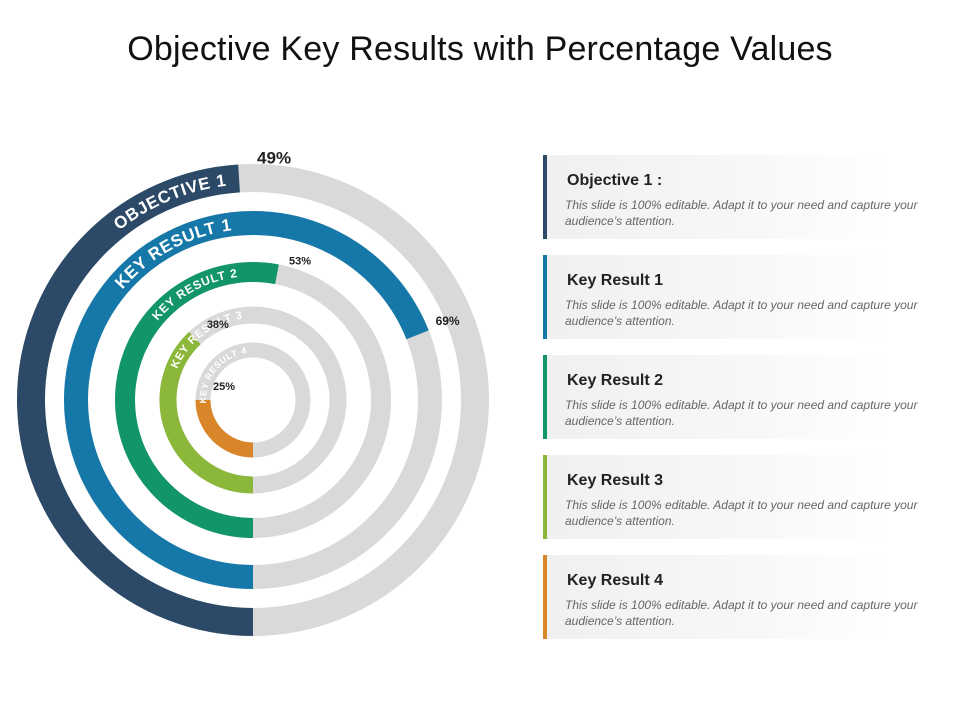  What do you see at coordinates (224, 387) in the screenshot?
I see `ring-value-key-result-4: 25%` at bounding box center [224, 387].